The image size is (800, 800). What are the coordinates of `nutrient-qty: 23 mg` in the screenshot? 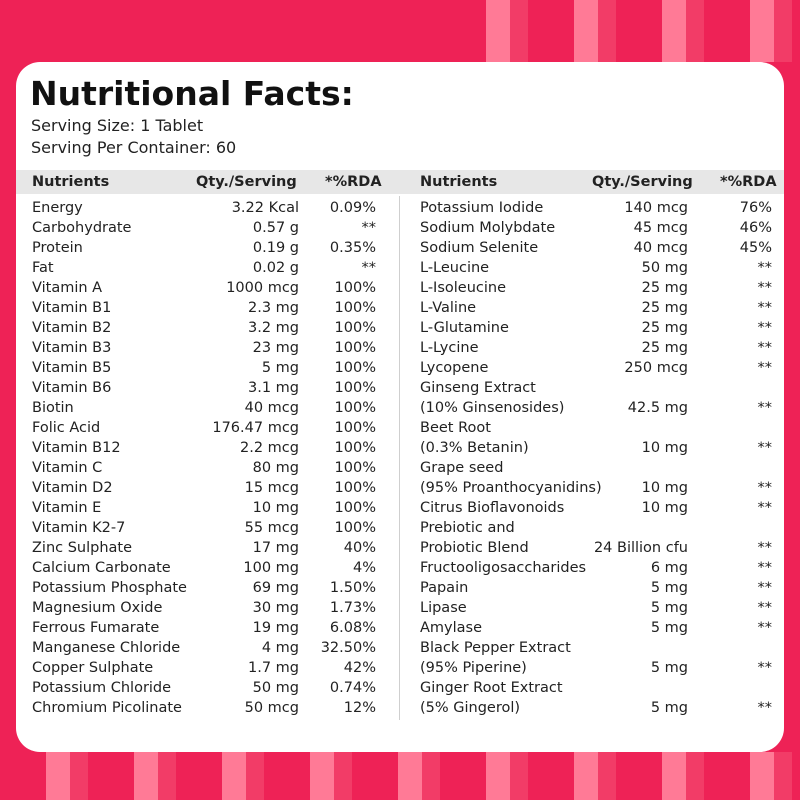 It's located at (275, 348).